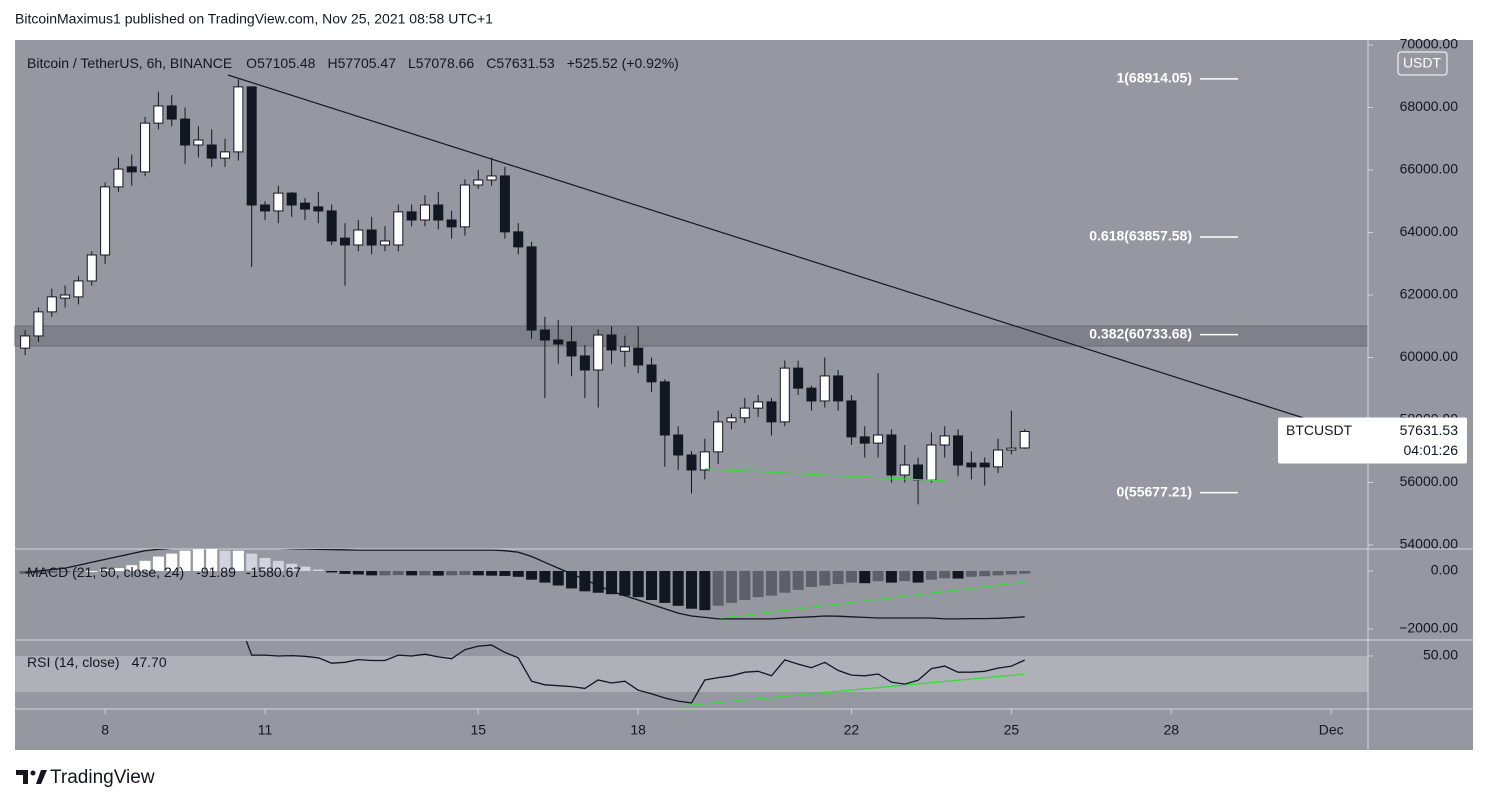 This screenshot has width=1489, height=804. What do you see at coordinates (149, 662) in the screenshot?
I see `rsi-value: 47.70` at bounding box center [149, 662].